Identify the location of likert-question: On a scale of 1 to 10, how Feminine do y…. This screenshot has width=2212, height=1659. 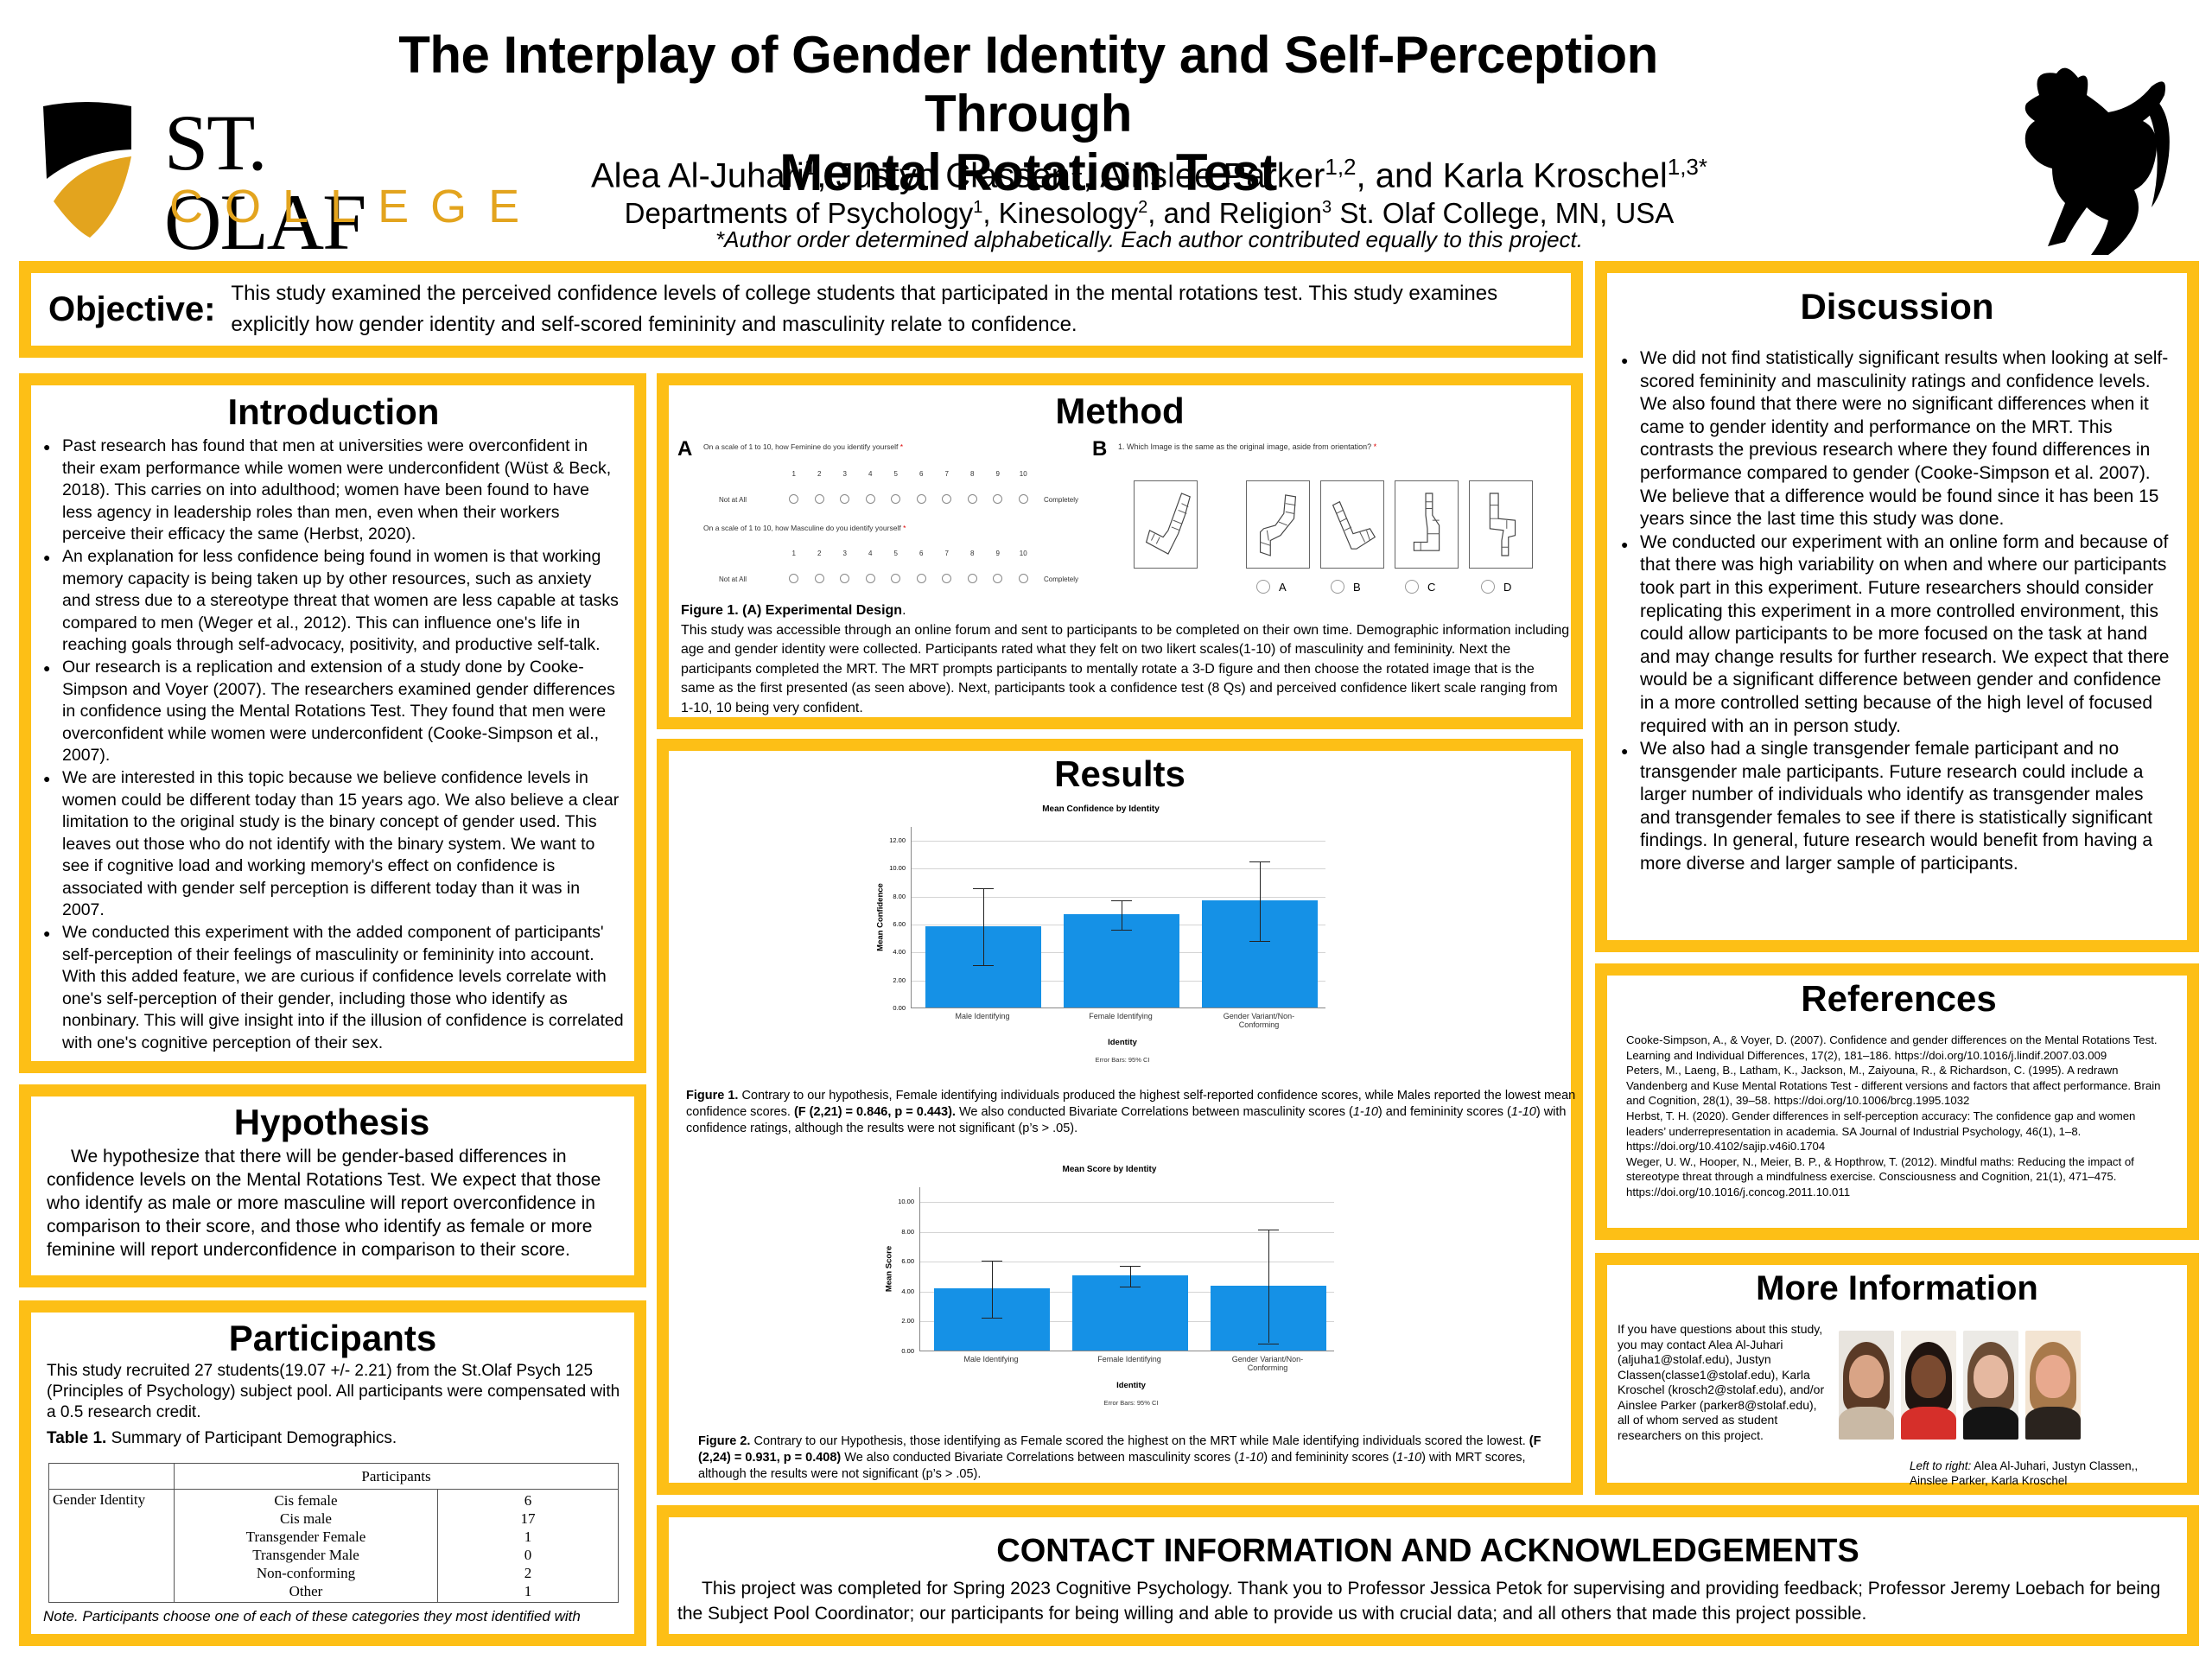
(803, 446).